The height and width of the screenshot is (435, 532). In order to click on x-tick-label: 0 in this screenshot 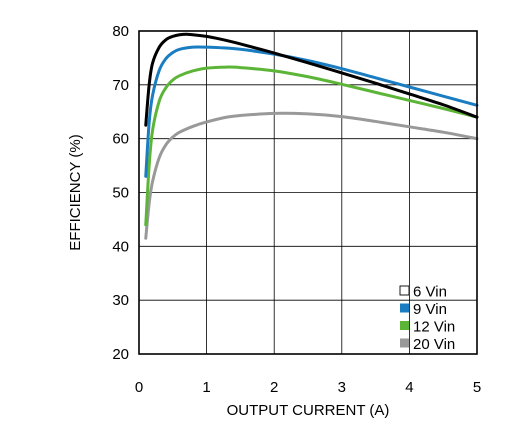, I will do `click(139, 387)`.